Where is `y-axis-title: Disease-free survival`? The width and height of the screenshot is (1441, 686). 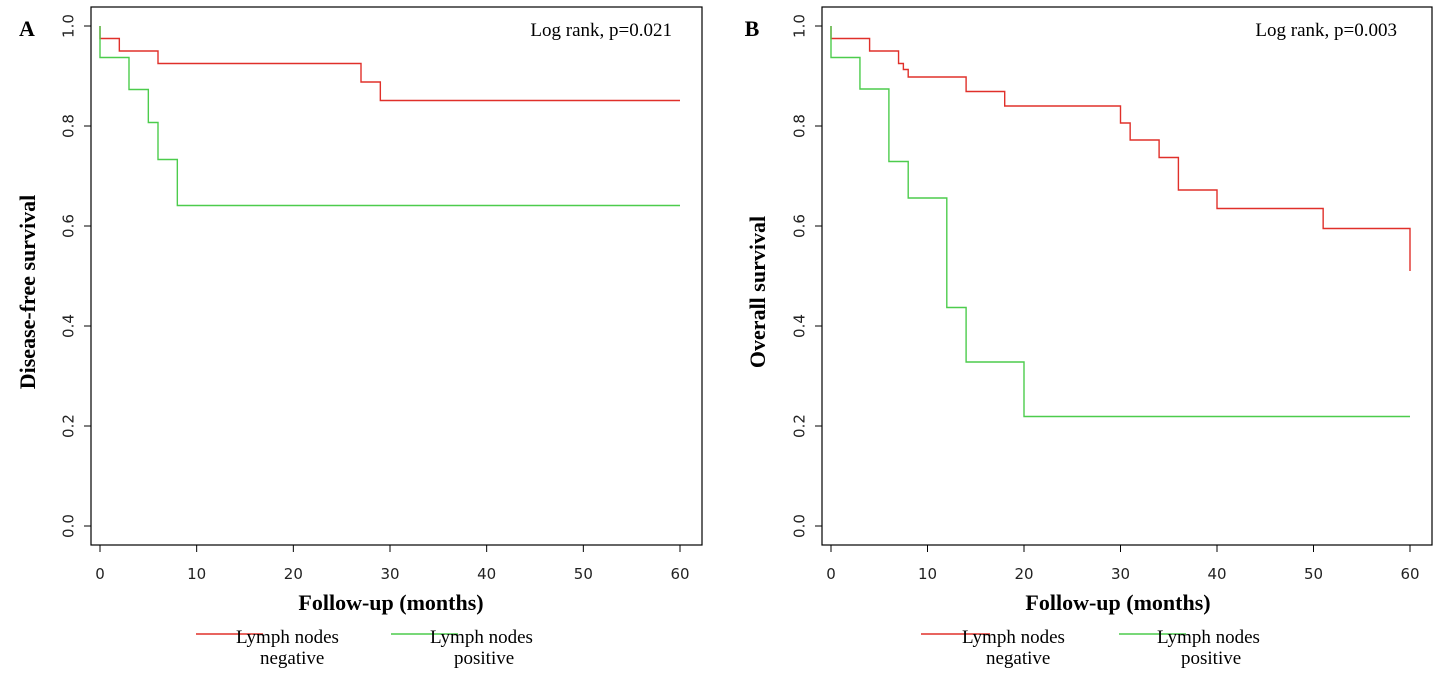
y-axis-title: Disease-free survival is located at coordinates (27, 292).